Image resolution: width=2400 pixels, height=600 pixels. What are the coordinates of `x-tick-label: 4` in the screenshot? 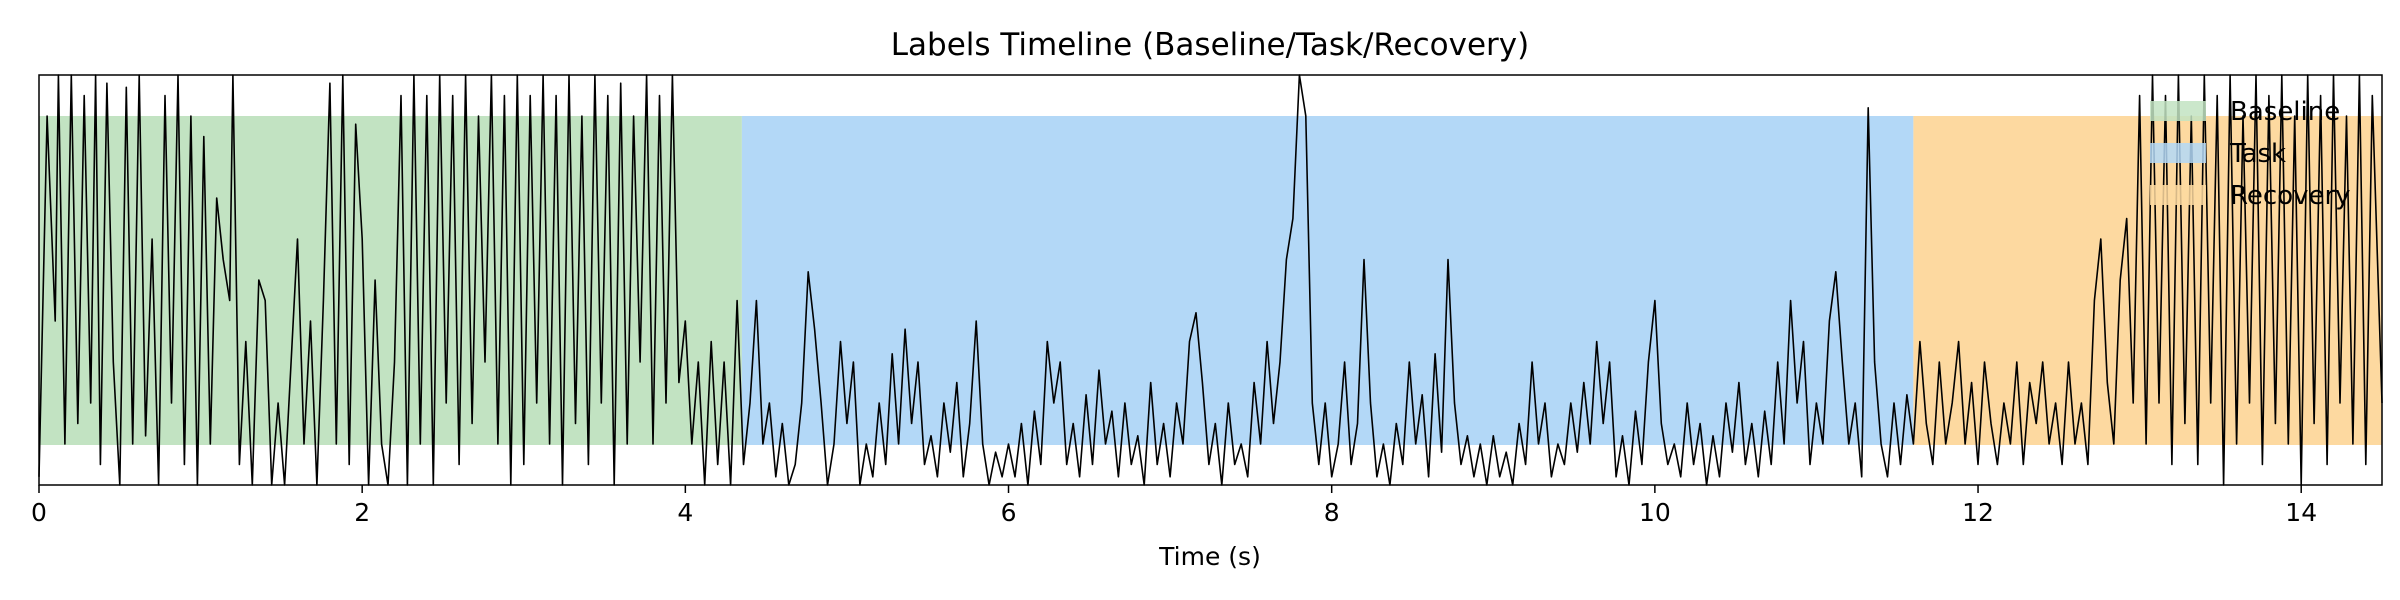 It's located at (685, 512).